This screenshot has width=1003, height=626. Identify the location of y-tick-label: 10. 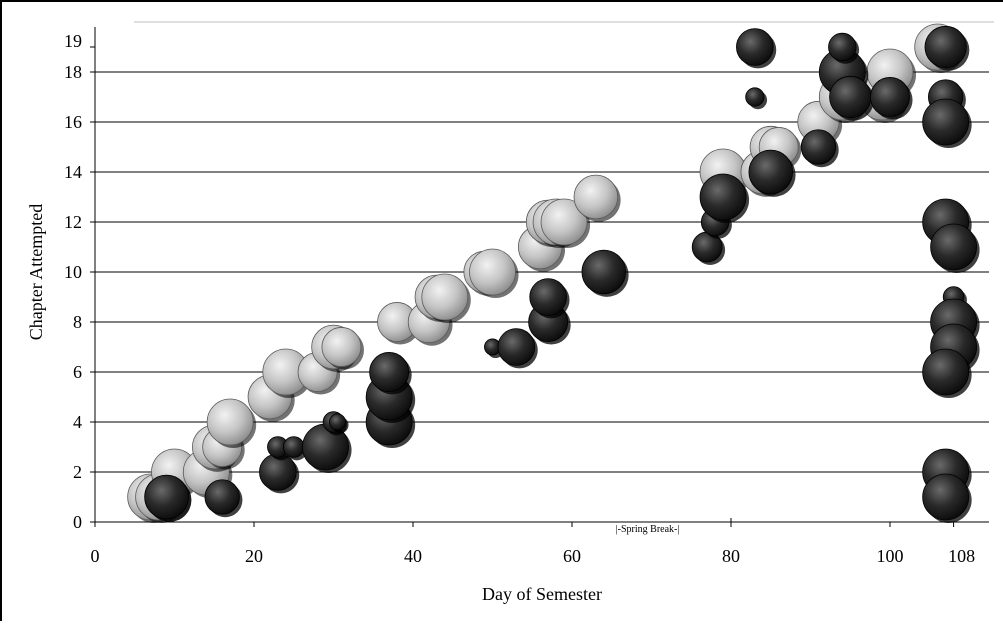
(73, 272).